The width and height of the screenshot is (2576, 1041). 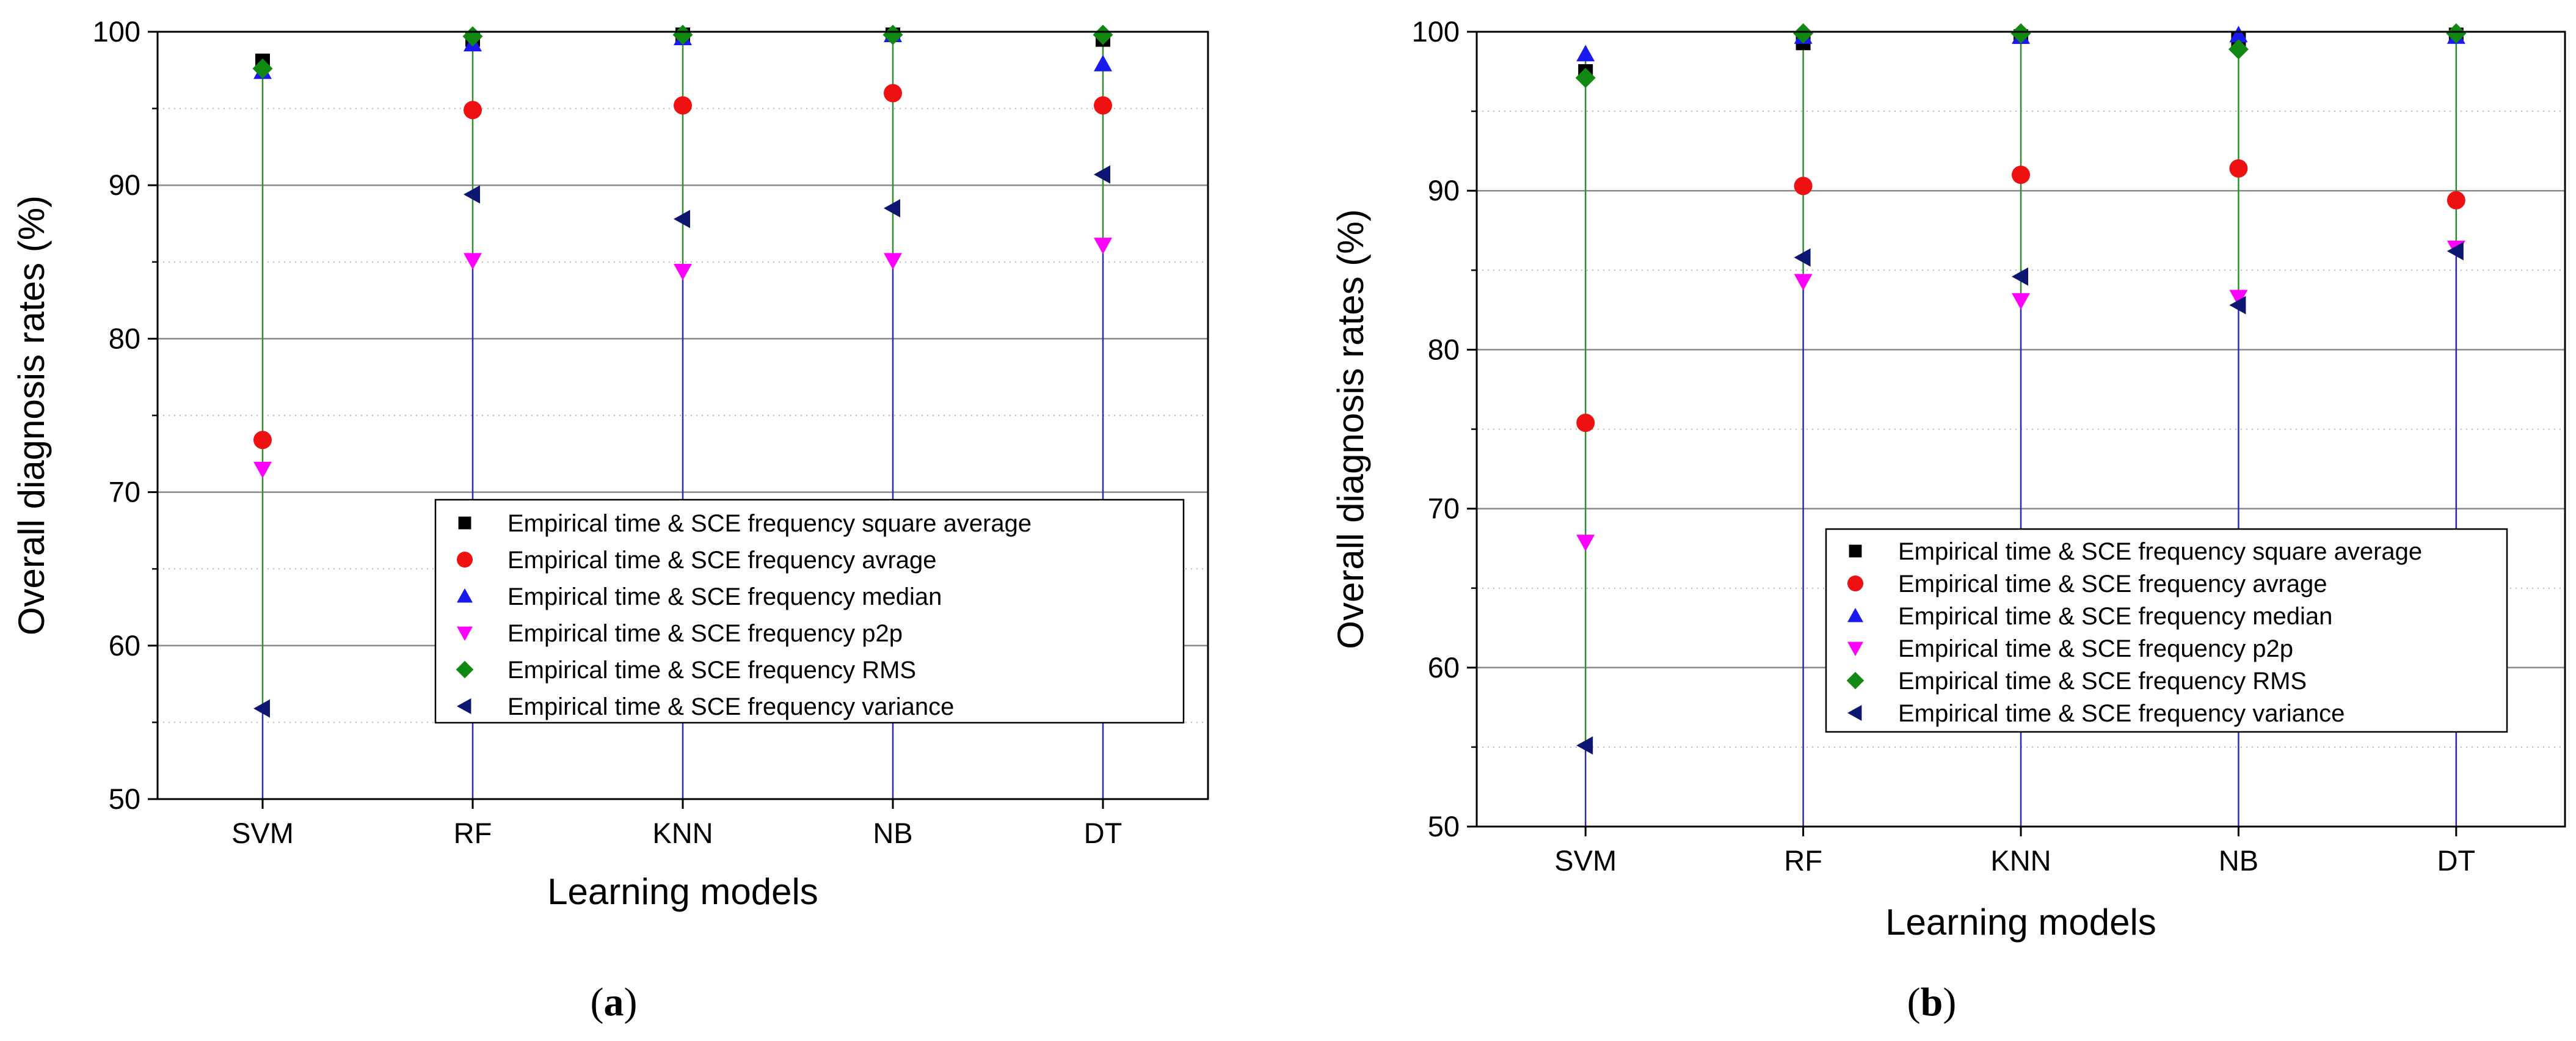 I want to click on caption-b: (b), so click(x=1932, y=1003).